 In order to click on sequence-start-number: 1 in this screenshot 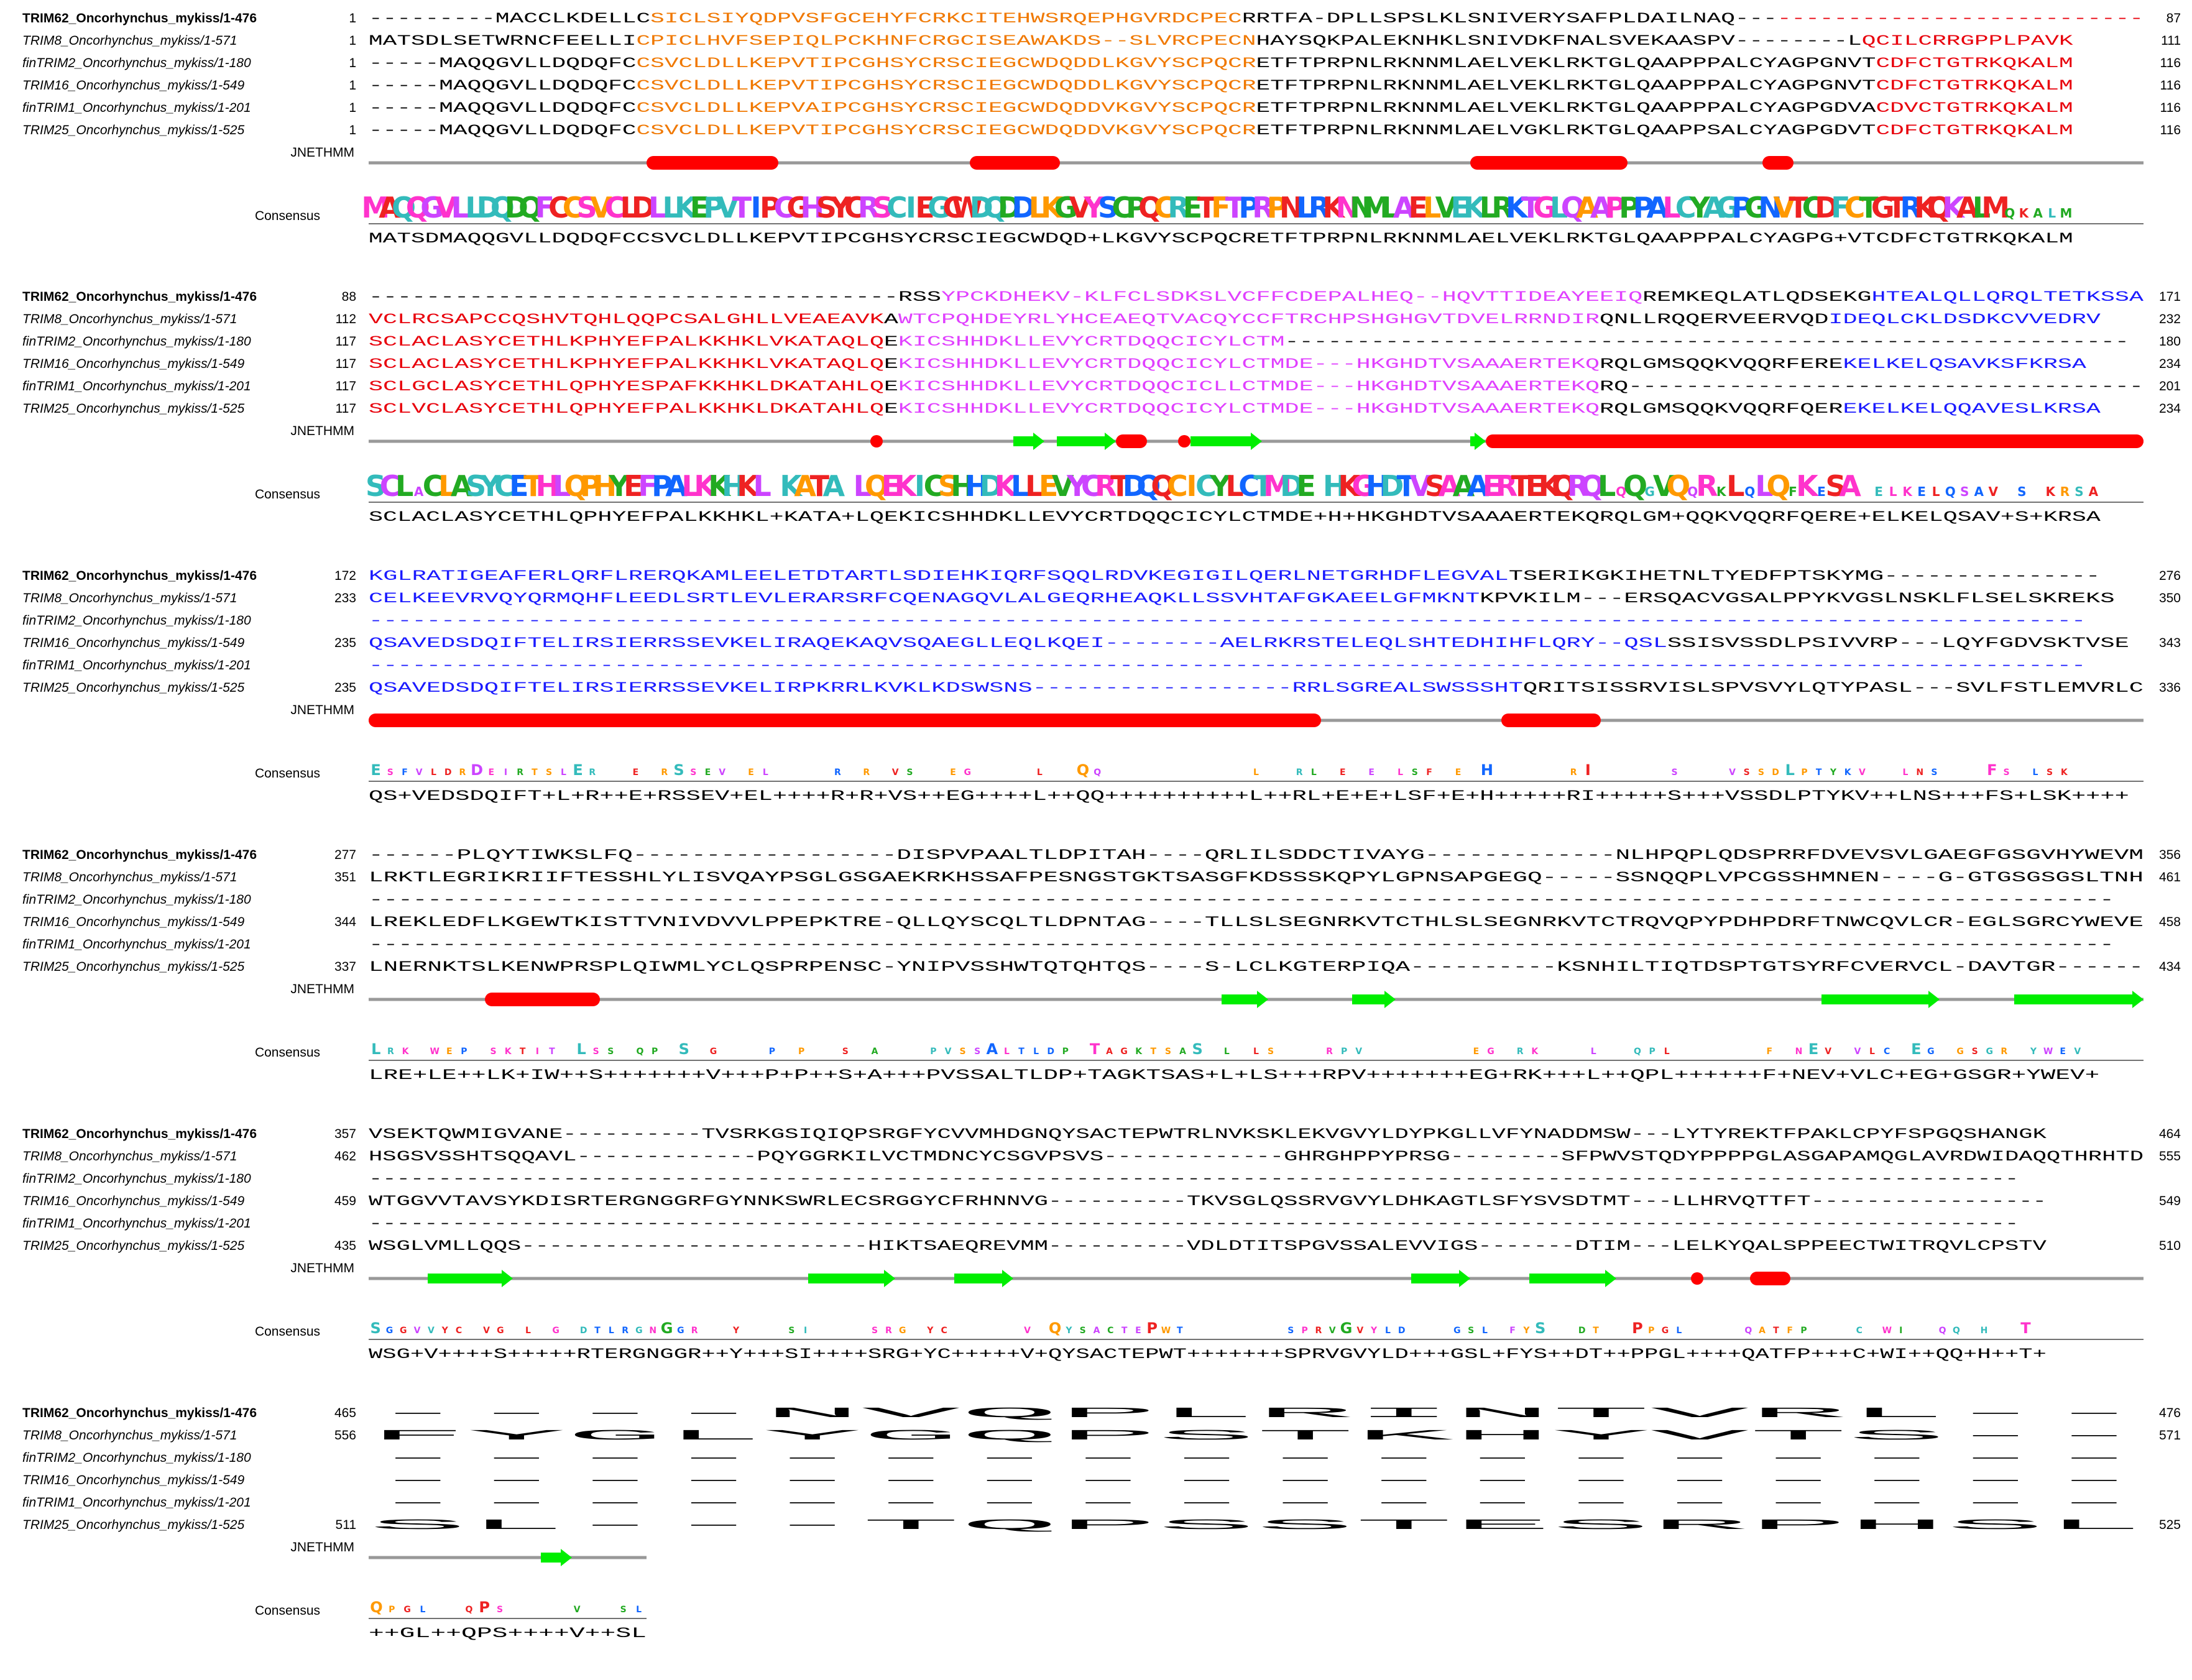, I will do `click(352, 18)`.